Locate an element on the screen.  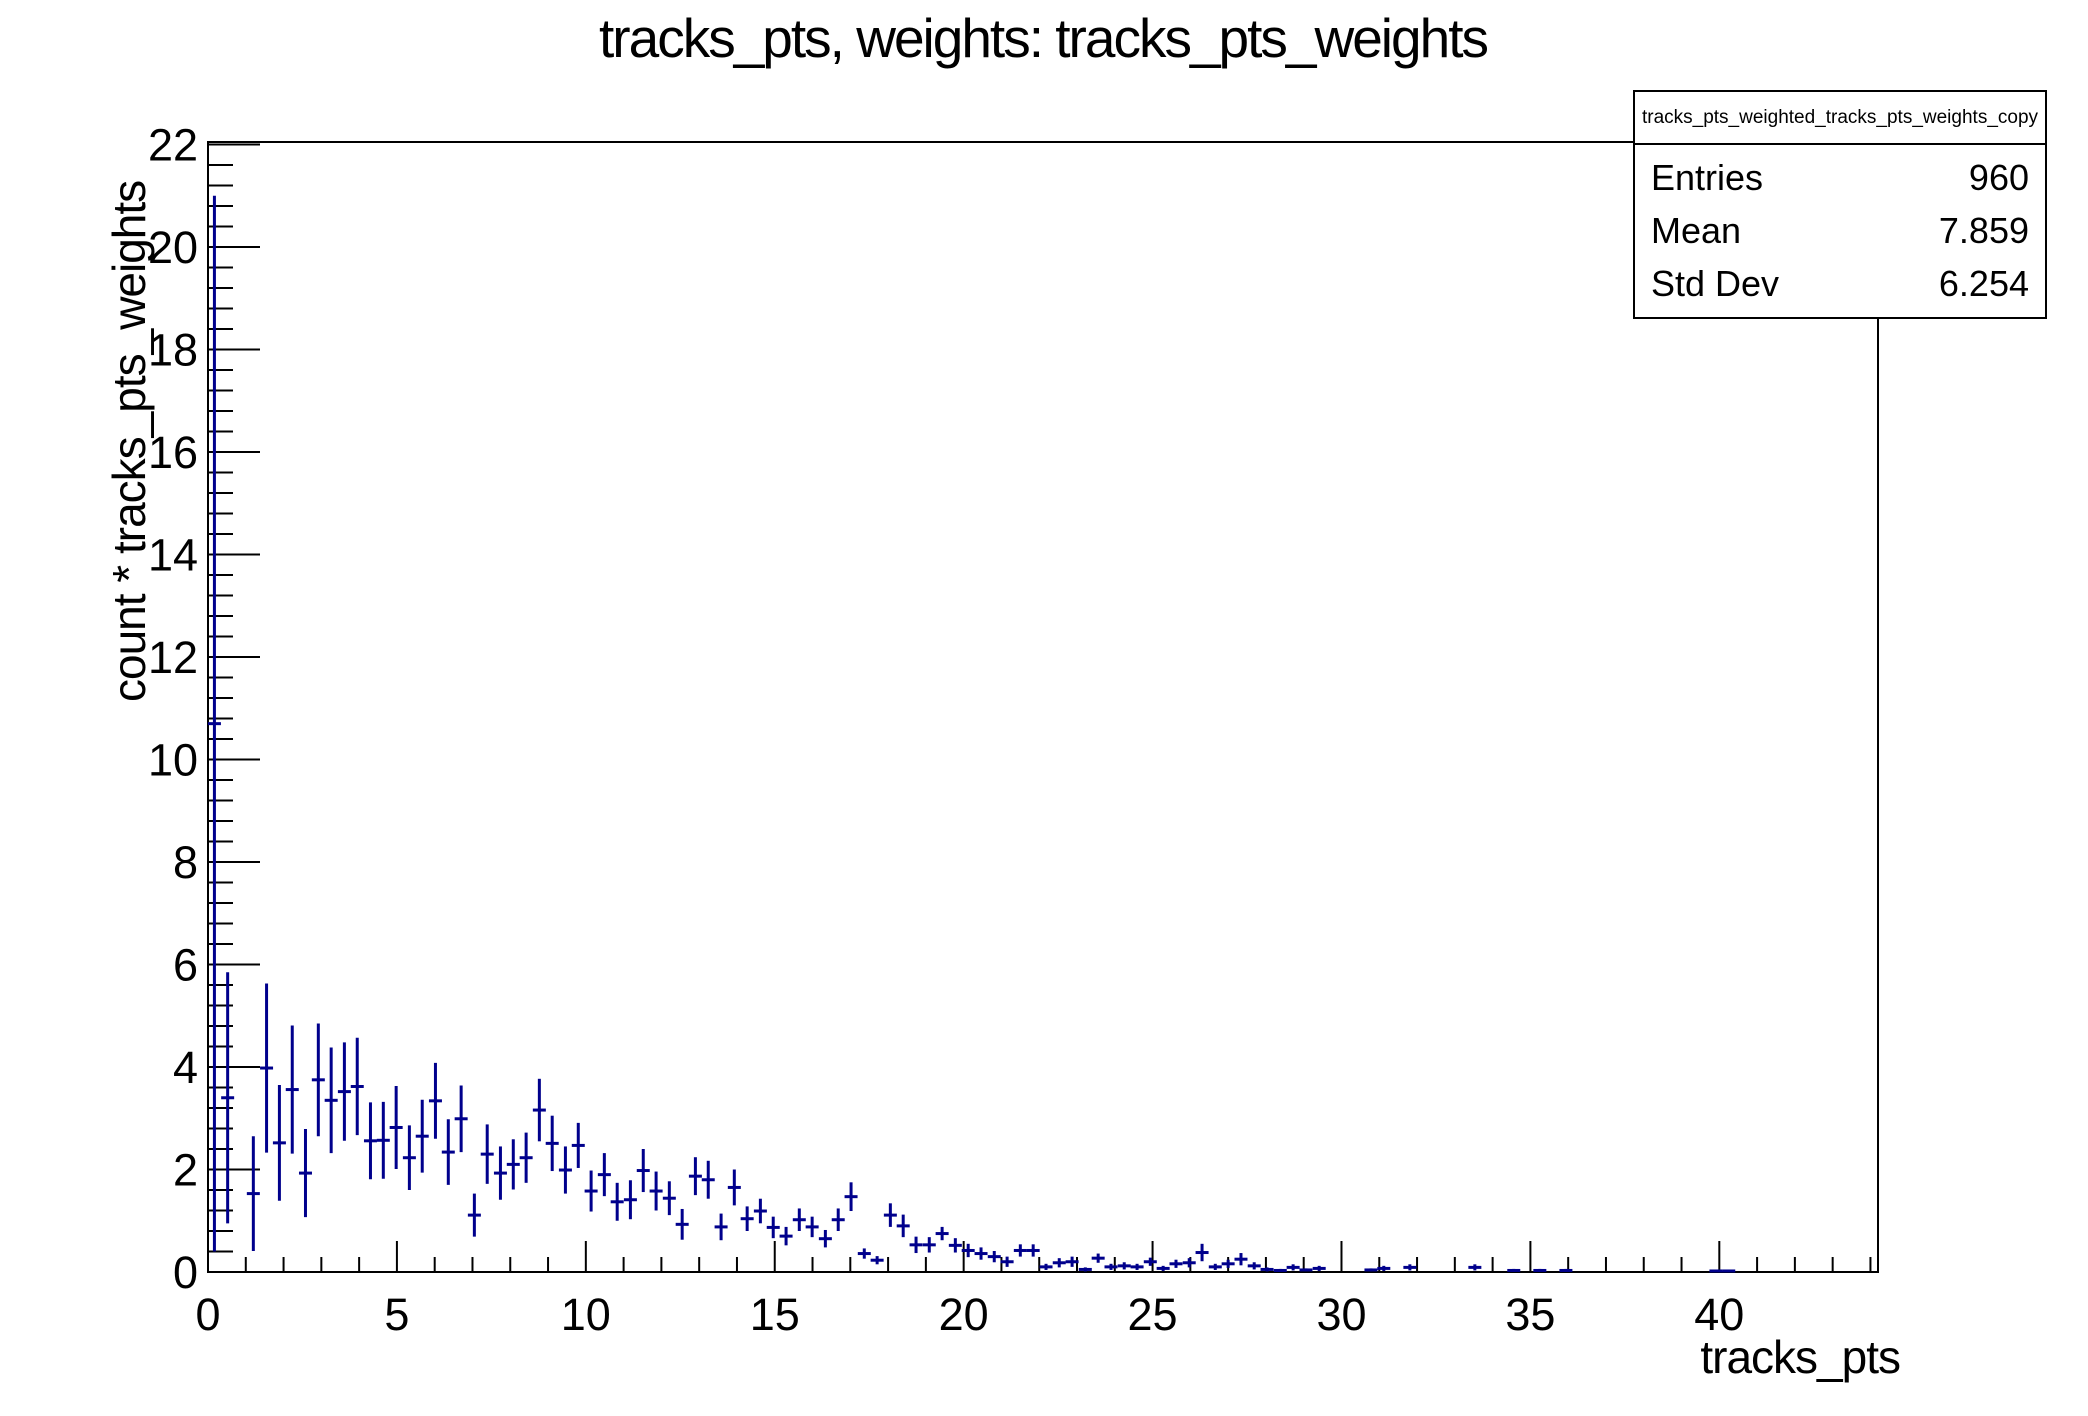
y-axis-tick-label: 14 is located at coordinates (173, 555).